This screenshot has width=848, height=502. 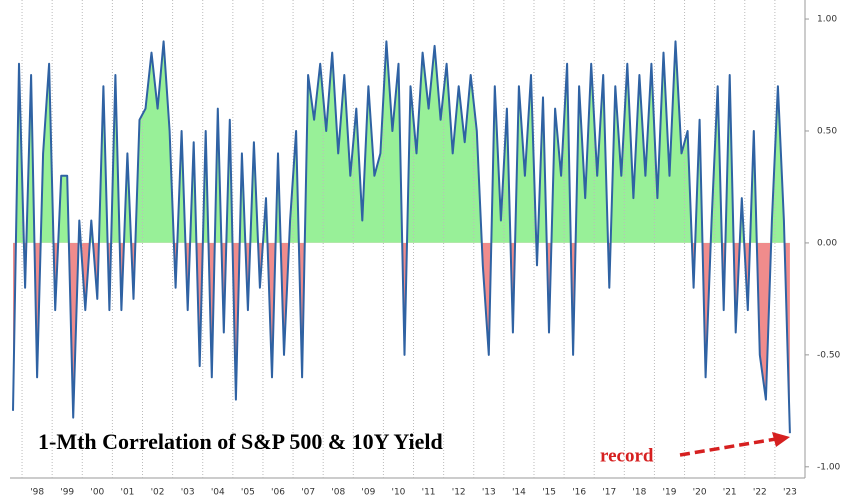 What do you see at coordinates (308, 493) in the screenshot?
I see `x-tick-label: '07` at bounding box center [308, 493].